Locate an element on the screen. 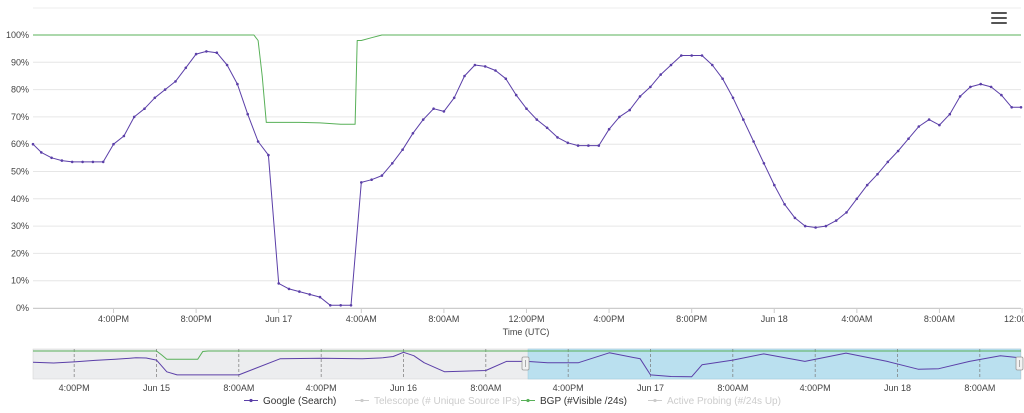  y-axis-ticks: 0% 10% 20% 30% 40% 50% 60% 70% 80% 90% 100% is located at coordinates (17, 171).